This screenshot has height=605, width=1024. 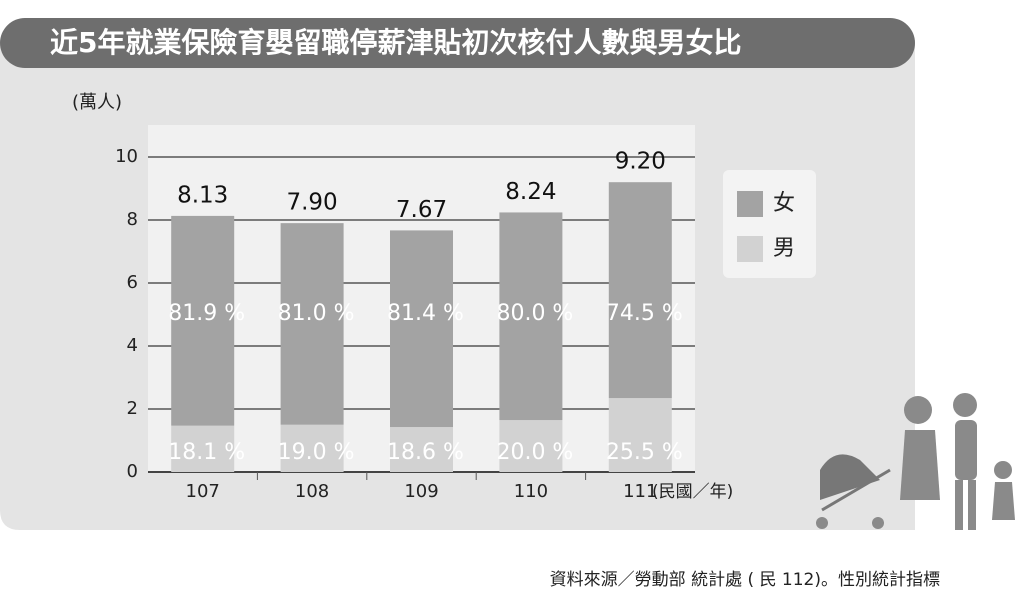 I want to click on data-label: 18.6 %, so click(x=425, y=452).